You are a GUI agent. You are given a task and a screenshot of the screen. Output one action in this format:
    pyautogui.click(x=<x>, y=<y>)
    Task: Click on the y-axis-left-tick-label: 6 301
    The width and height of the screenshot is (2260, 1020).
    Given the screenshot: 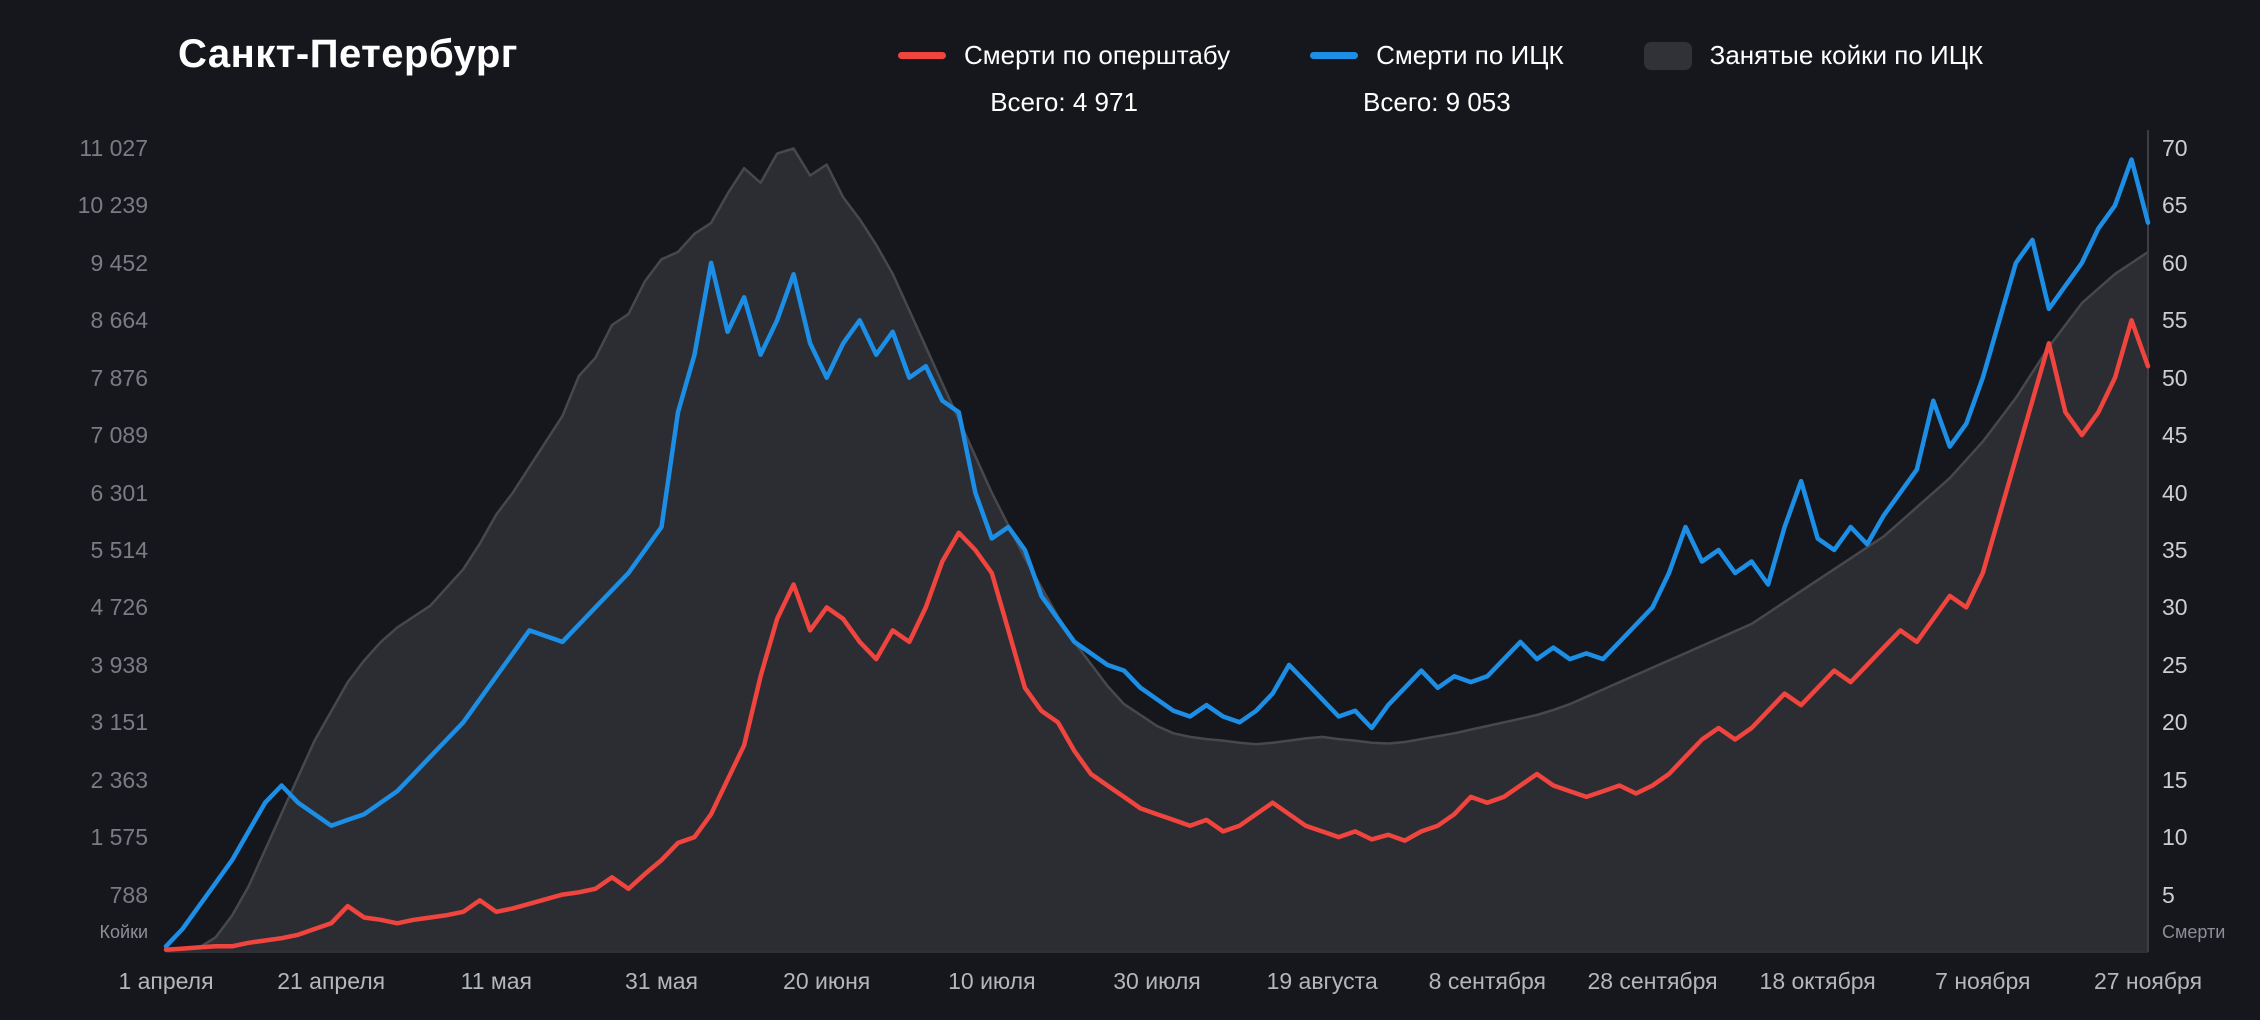 What is the action you would take?
    pyautogui.click(x=119, y=492)
    